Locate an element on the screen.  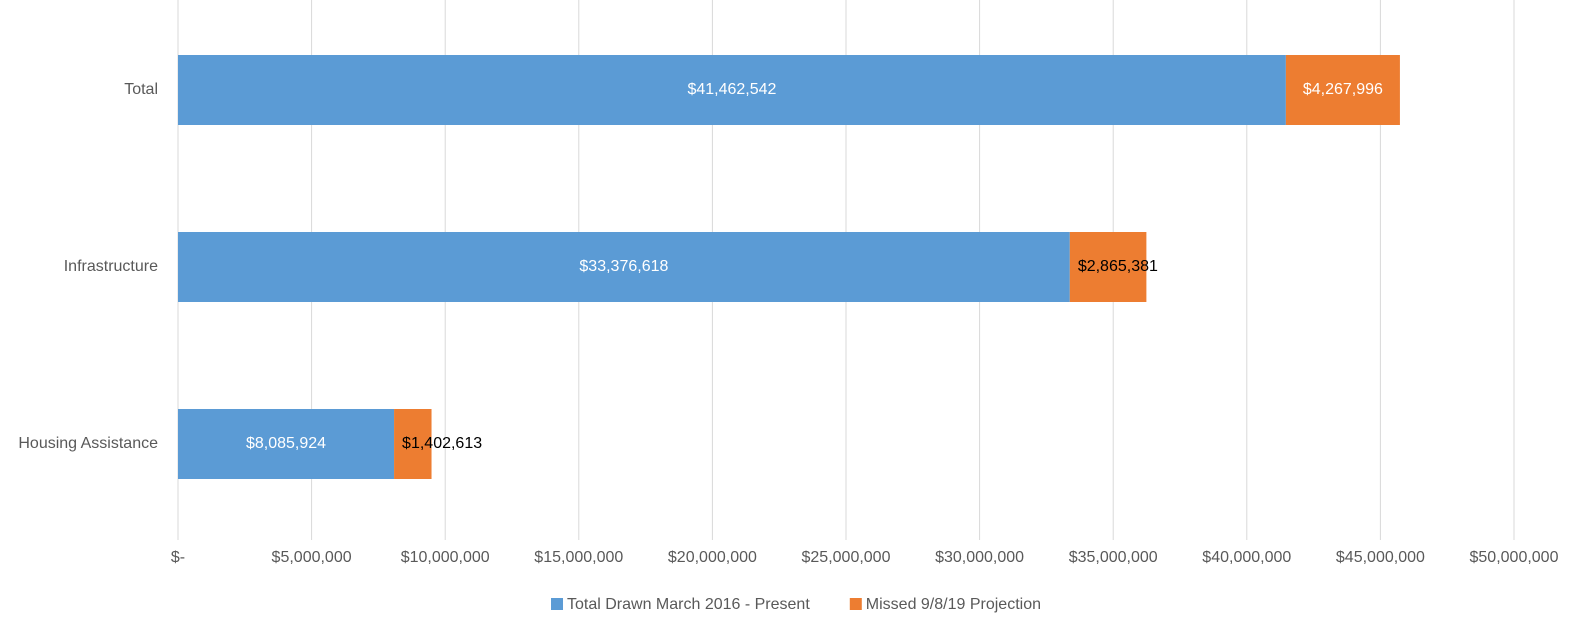
data-label: $41,462,542 is located at coordinates (731, 89).